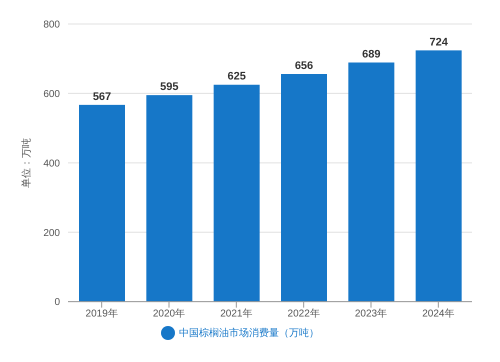 This screenshot has height=362, width=500. What do you see at coordinates (102, 96) in the screenshot?
I see `data-label: 567` at bounding box center [102, 96].